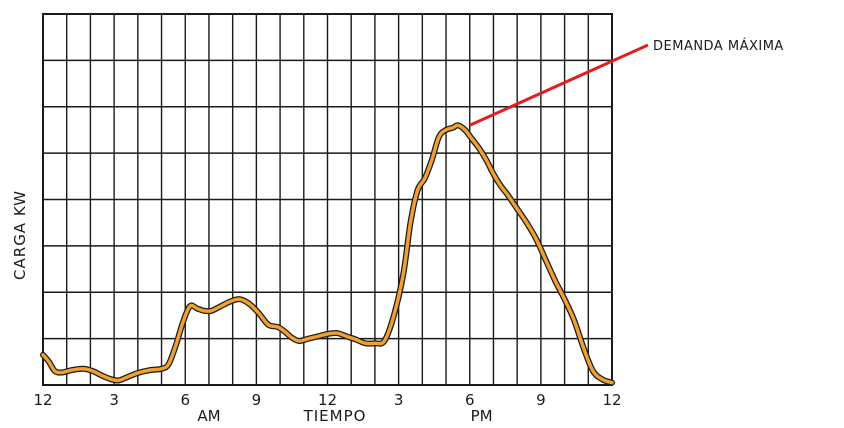 The height and width of the screenshot is (428, 844). I want to click on peak-annotation: DEMANDA MÁXIMA, so click(626, 82).